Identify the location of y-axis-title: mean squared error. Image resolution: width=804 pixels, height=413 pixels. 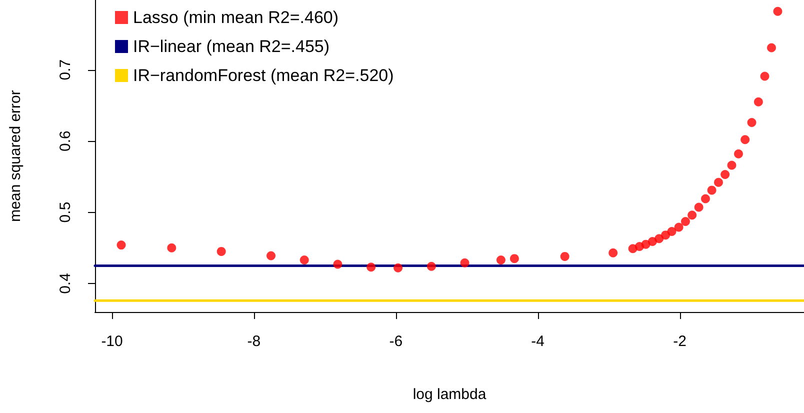
(15, 156).